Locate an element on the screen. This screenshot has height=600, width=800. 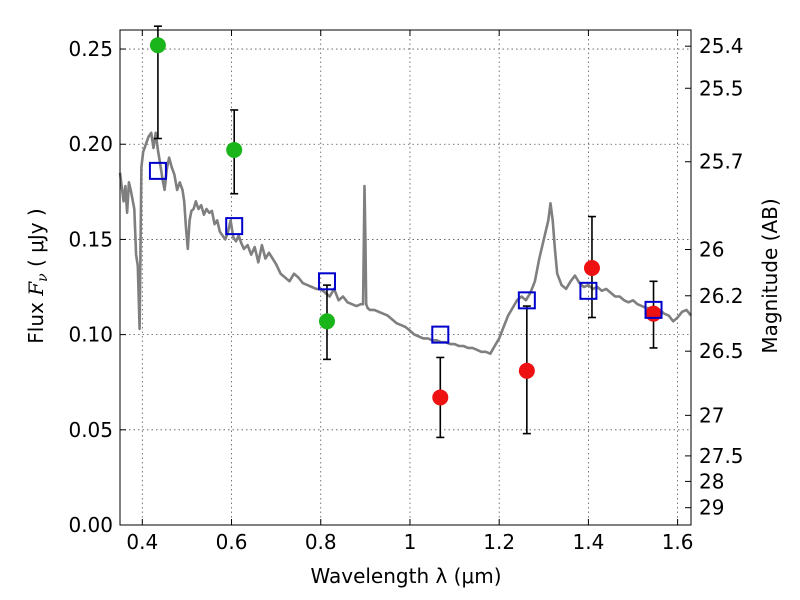
x-tick-label: 1 is located at coordinates (410, 542).